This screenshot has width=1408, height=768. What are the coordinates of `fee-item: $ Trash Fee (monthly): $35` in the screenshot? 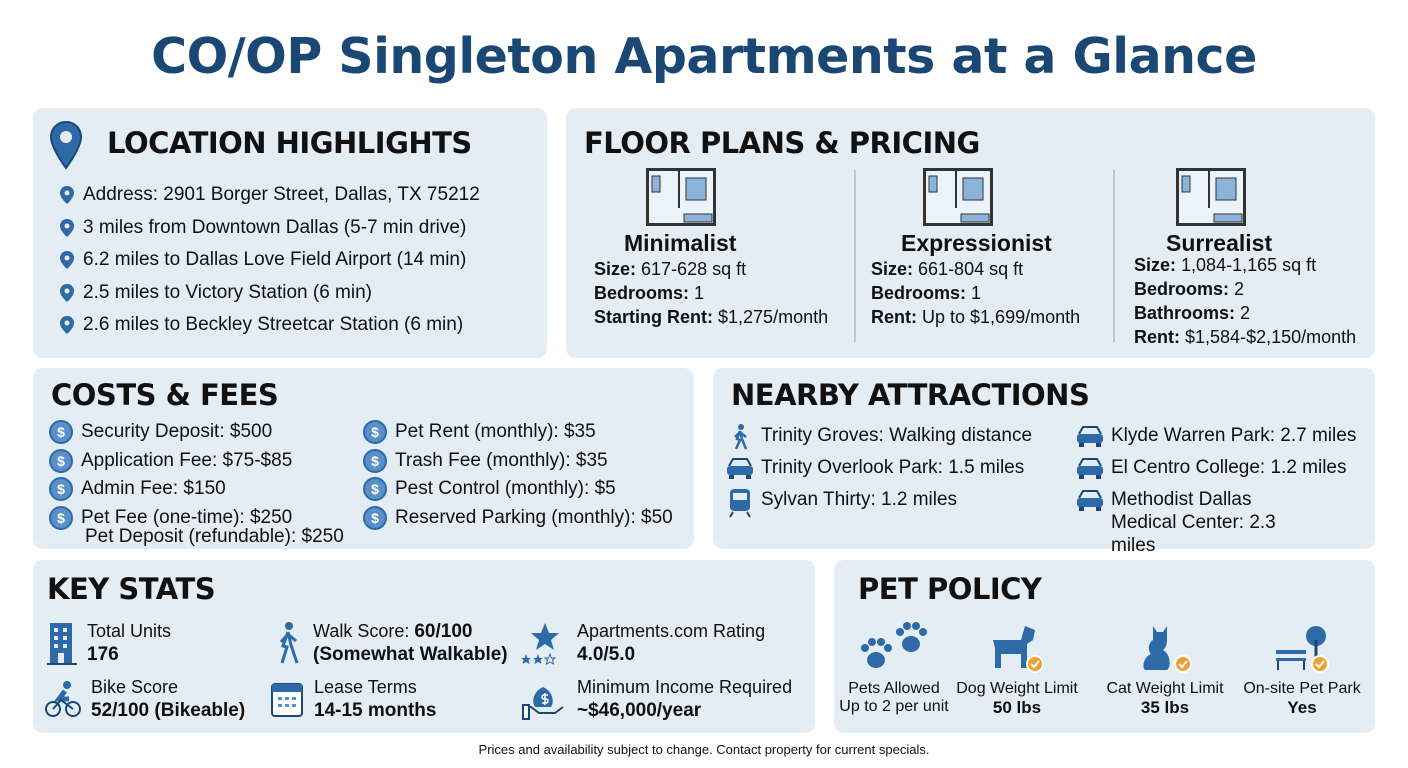 It's located at (485, 460).